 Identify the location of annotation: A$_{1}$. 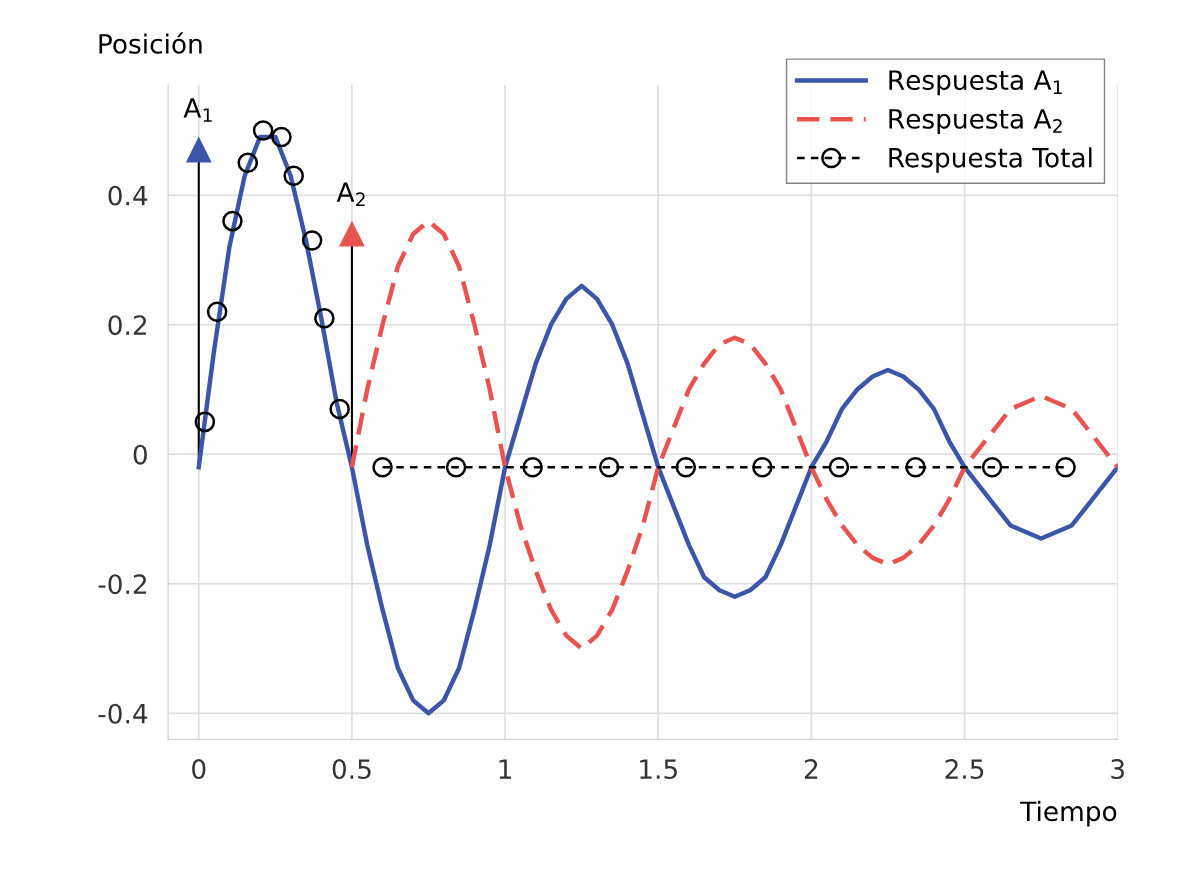
(197, 110).